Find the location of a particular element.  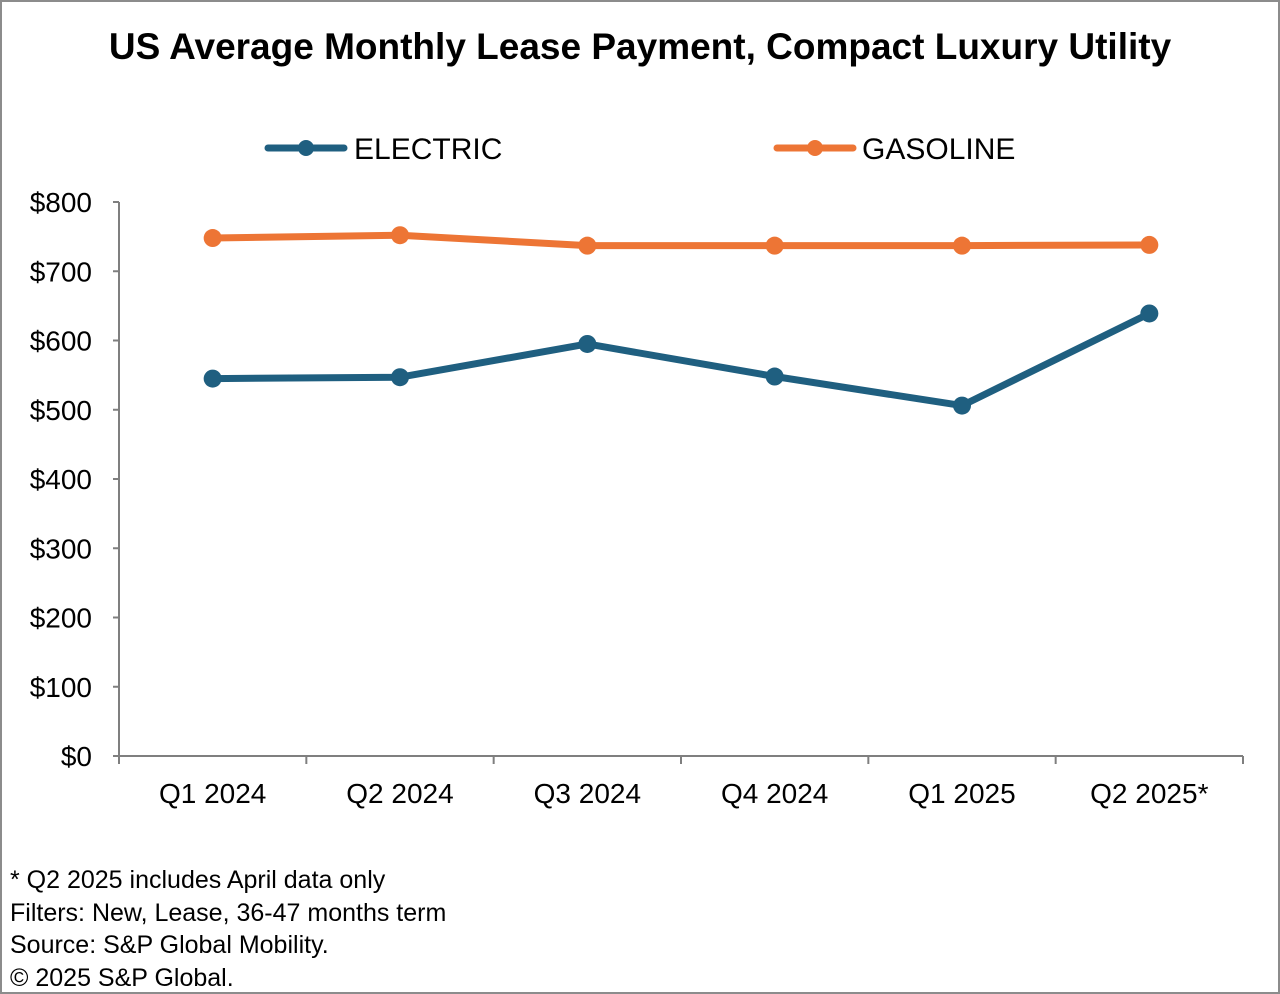

x-tick-label: Q4 2024 is located at coordinates (774, 793).